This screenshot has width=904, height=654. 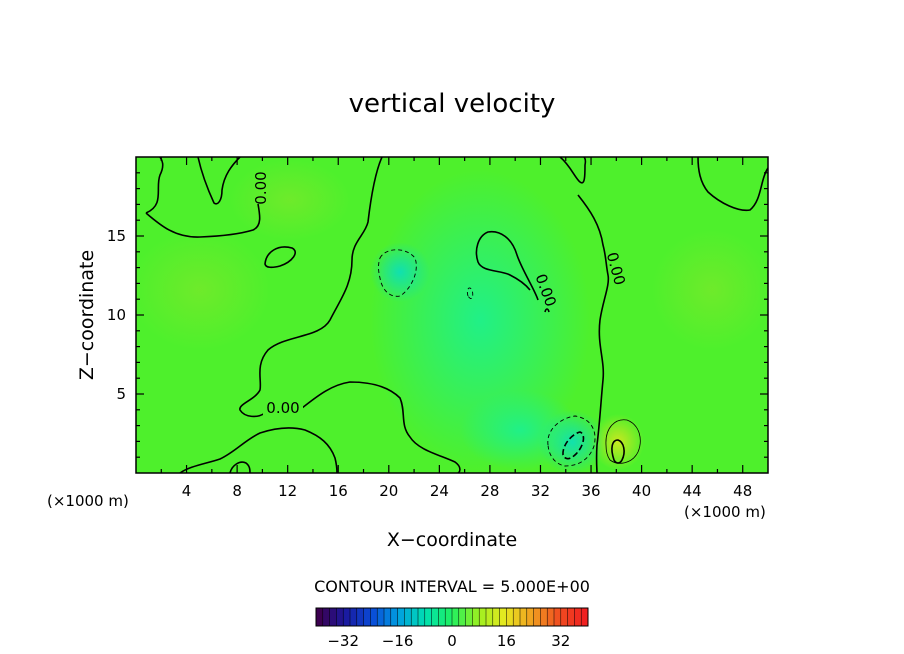 What do you see at coordinates (590, 491) in the screenshot?
I see `x-tick-label: 36` at bounding box center [590, 491].